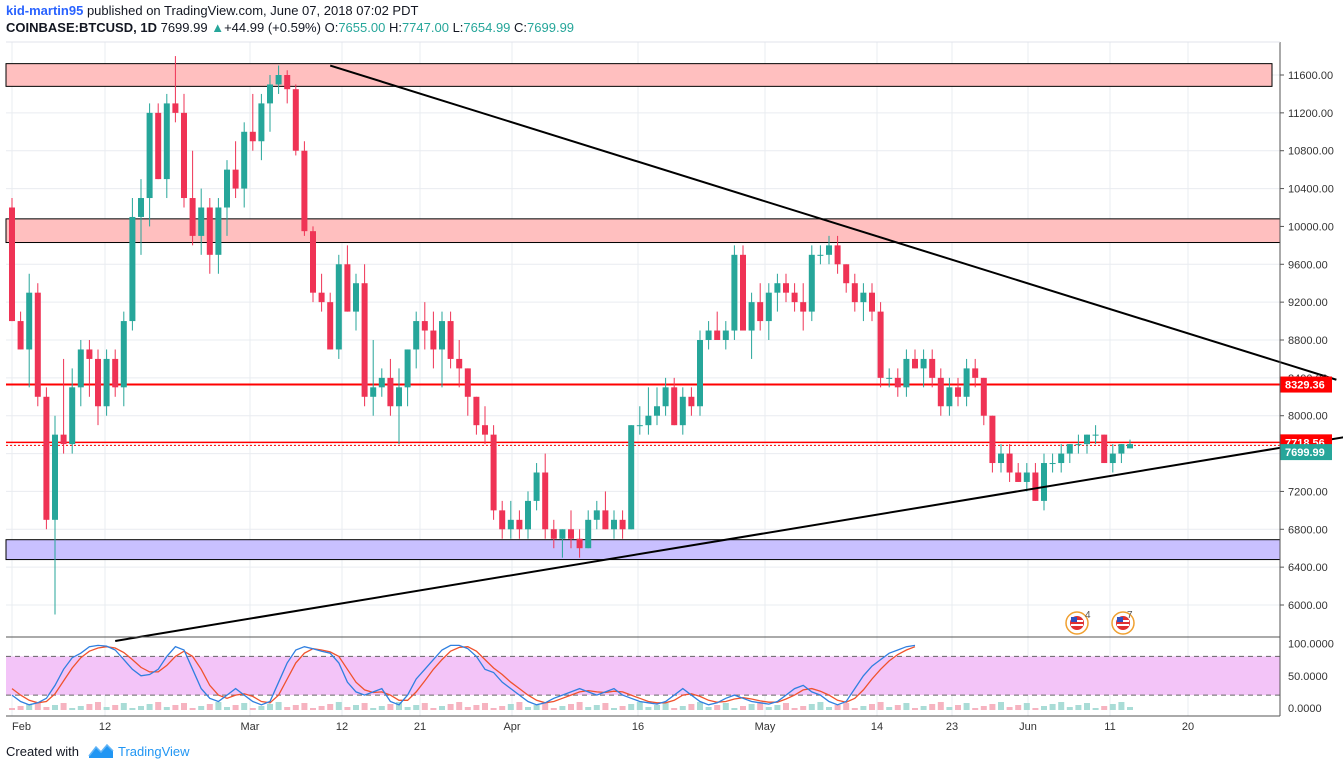 Image resolution: width=1343 pixels, height=768 pixels. I want to click on tradingview-logo-icon, so click(101, 750).